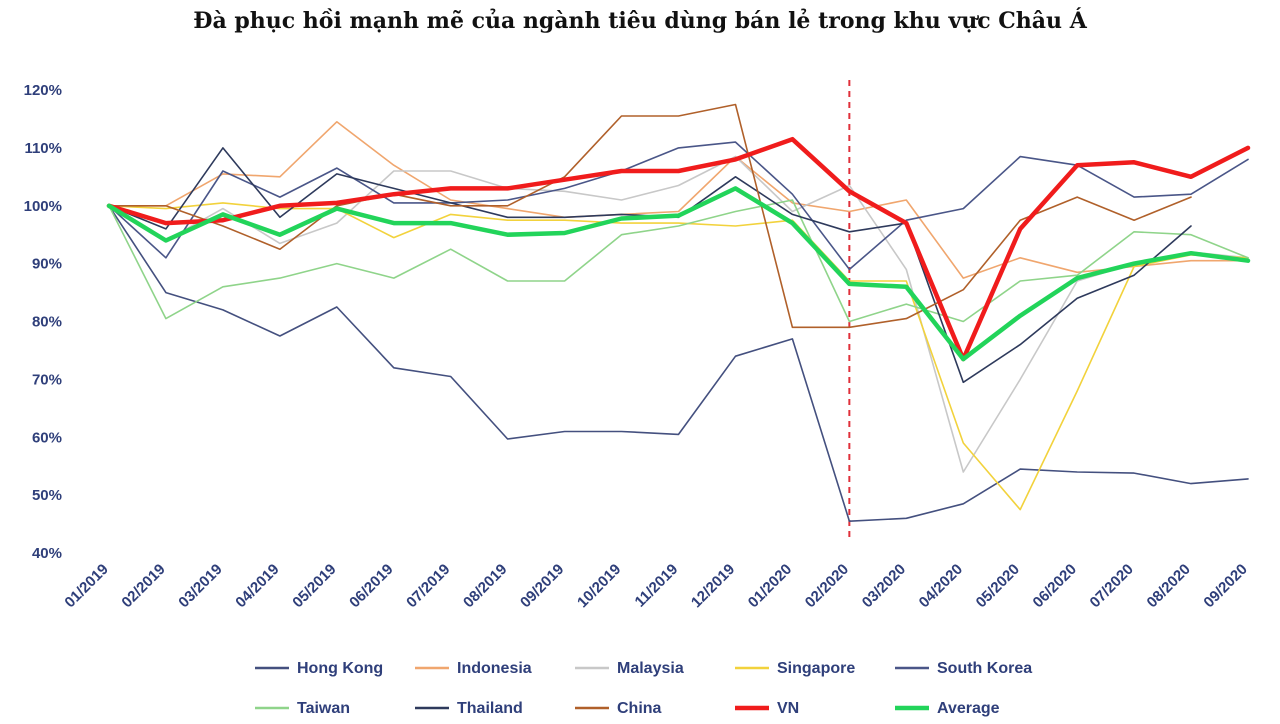  I want to click on x-tick-label: 01/2019, so click(86, 586).